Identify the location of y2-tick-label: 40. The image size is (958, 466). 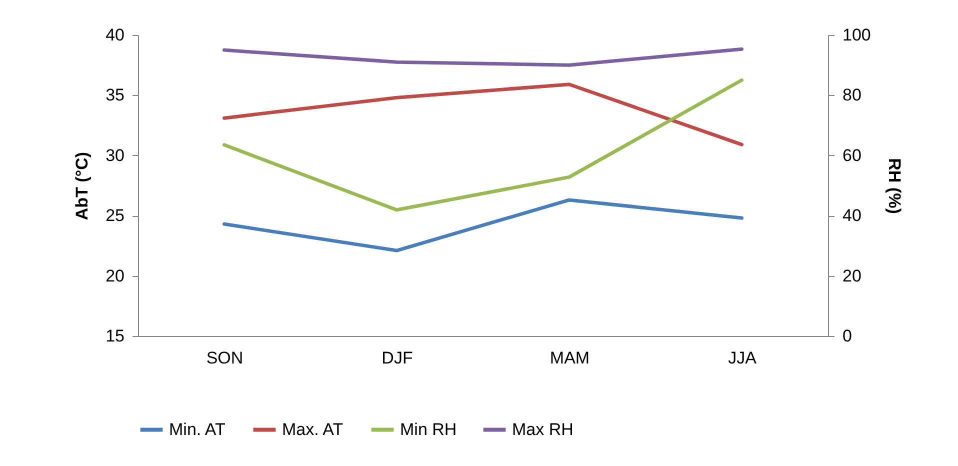
(852, 216).